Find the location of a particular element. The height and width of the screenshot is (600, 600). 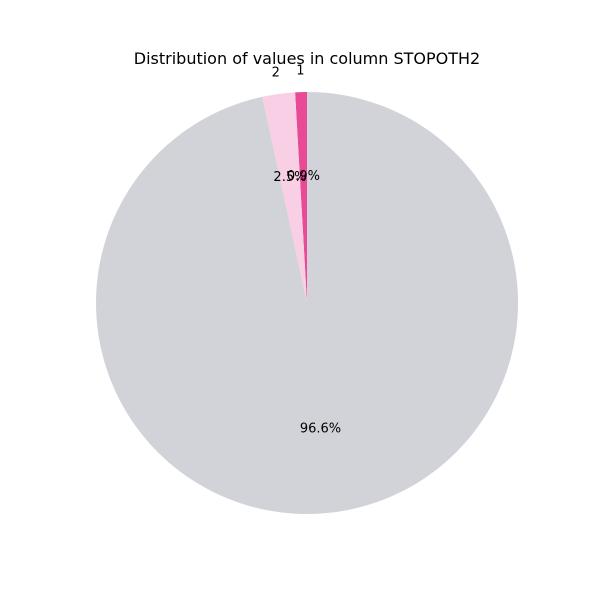

pie-labels: 1 0.9% 2 2.5% 96.6% is located at coordinates (307, 249).